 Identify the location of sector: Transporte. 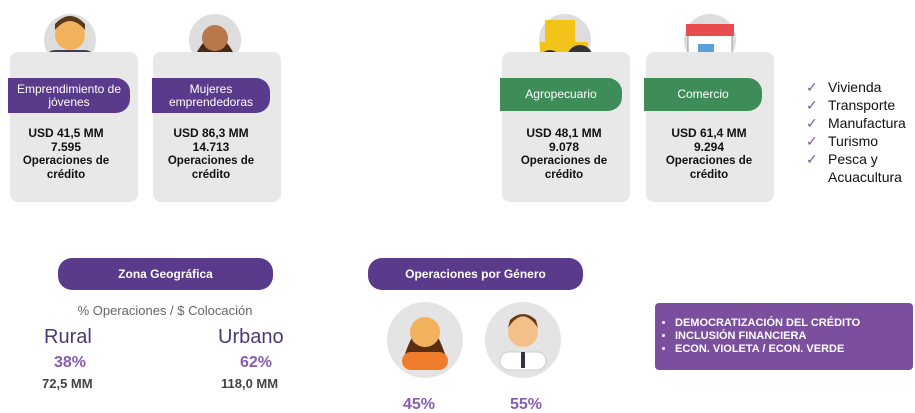
(860, 105).